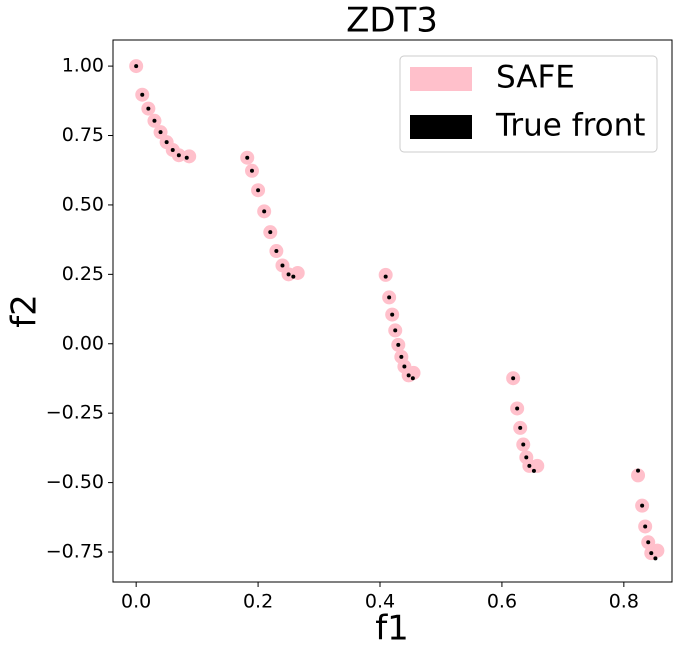 This screenshot has width=682, height=659. I want to click on y-tick-label: 0.25, so click(83, 274).